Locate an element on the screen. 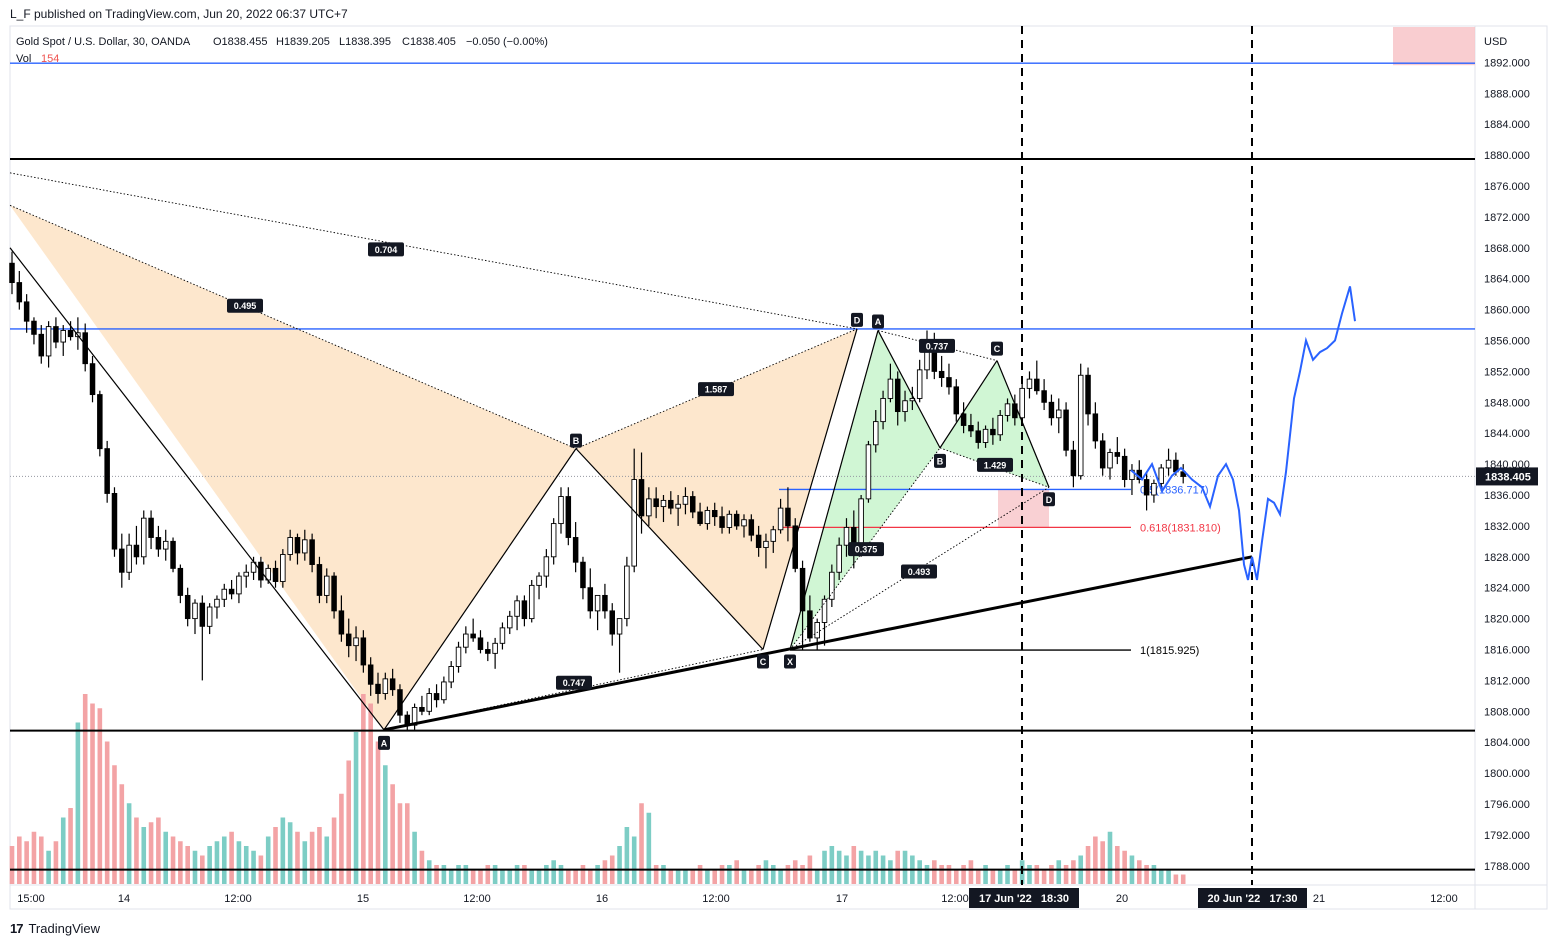 This screenshot has width=1555, height=947. time-axis-date-tag-text: 17 Jun '22 18:30 is located at coordinates (1024, 899).